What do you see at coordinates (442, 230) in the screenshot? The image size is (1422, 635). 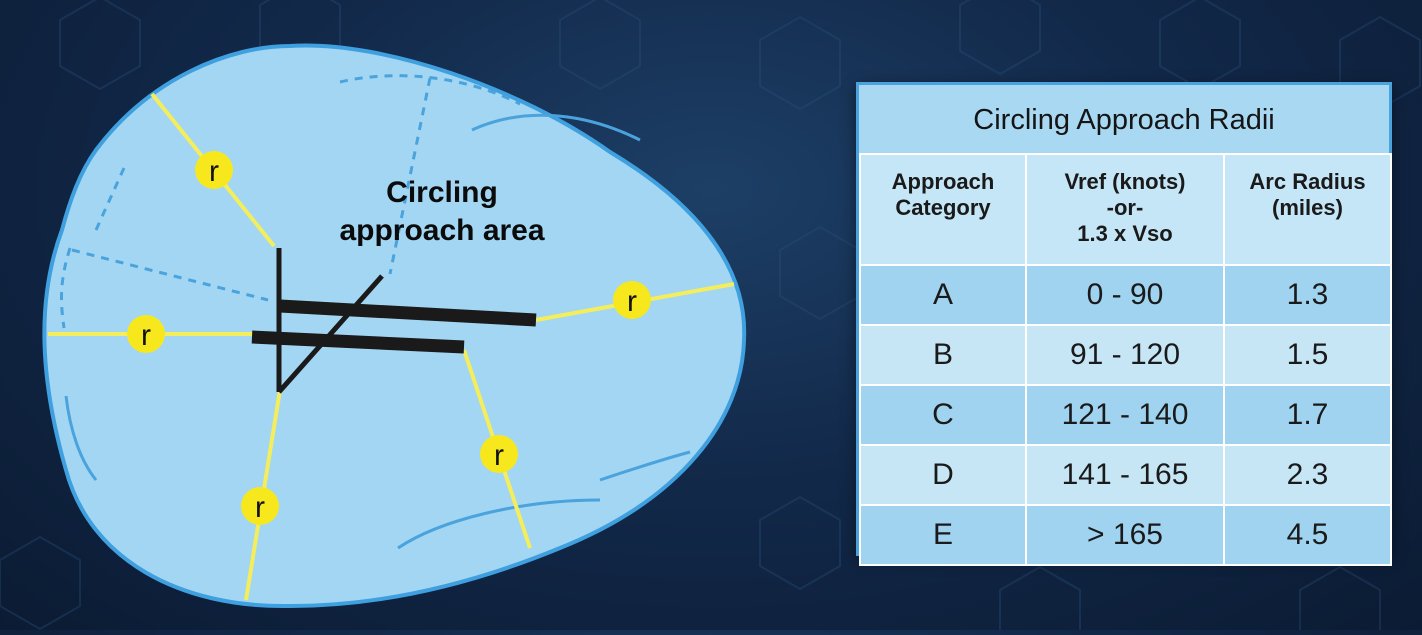 I see `area-label-line-2: approach area` at bounding box center [442, 230].